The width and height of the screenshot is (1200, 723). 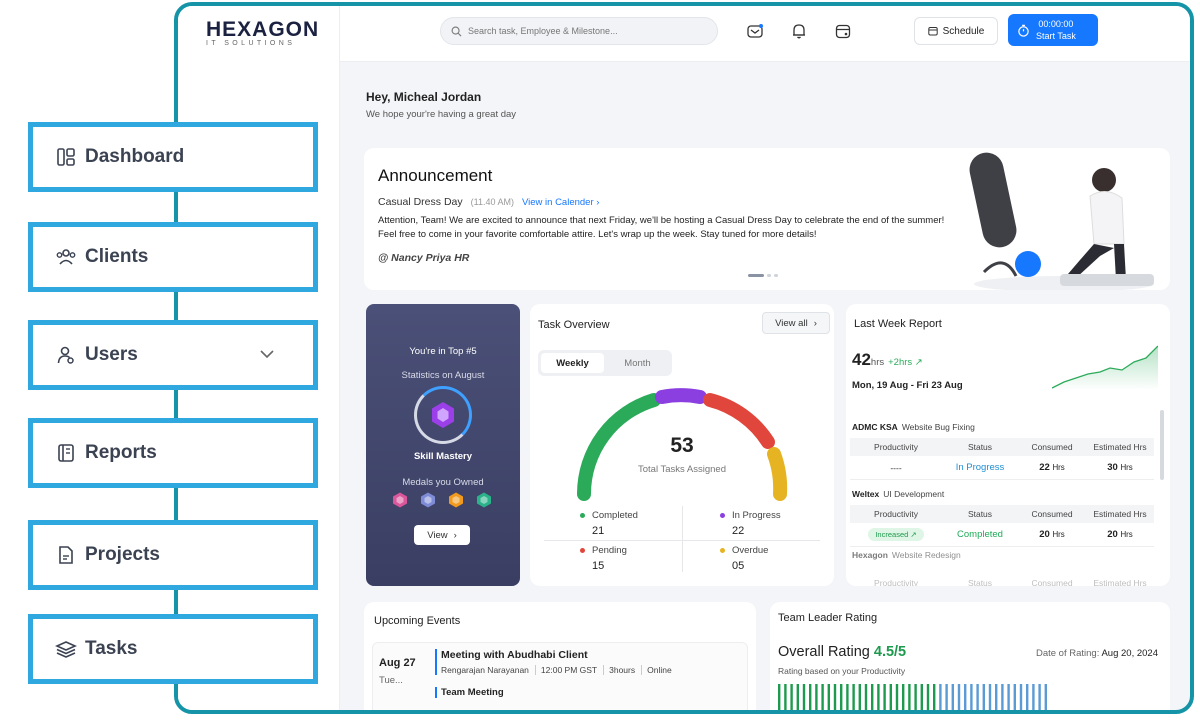 I want to click on stopwatch-icon, so click(x=1023, y=30).